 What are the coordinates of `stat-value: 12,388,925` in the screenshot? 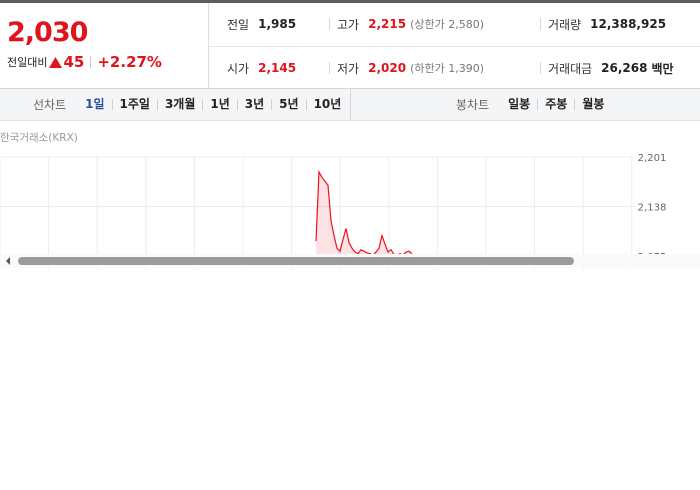 It's located at (628, 24).